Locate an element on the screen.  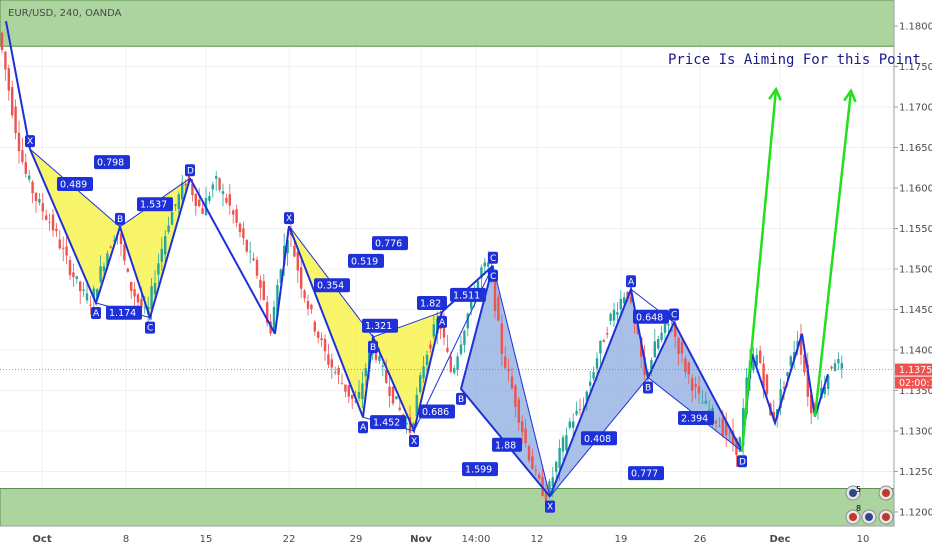
y-tick-label: 1.17000 is located at coordinates (915, 108).